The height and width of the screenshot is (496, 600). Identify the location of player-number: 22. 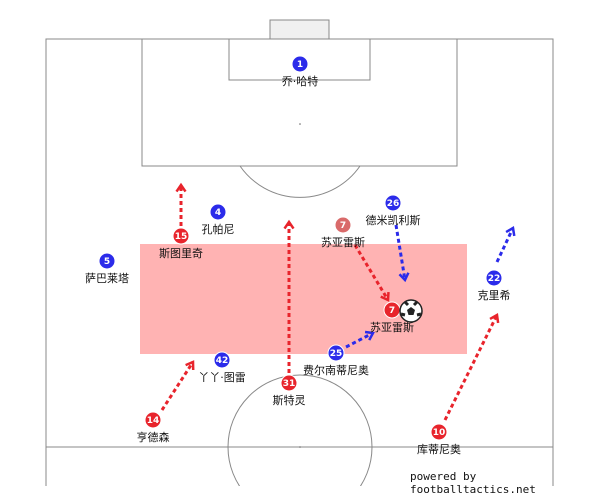
(494, 279).